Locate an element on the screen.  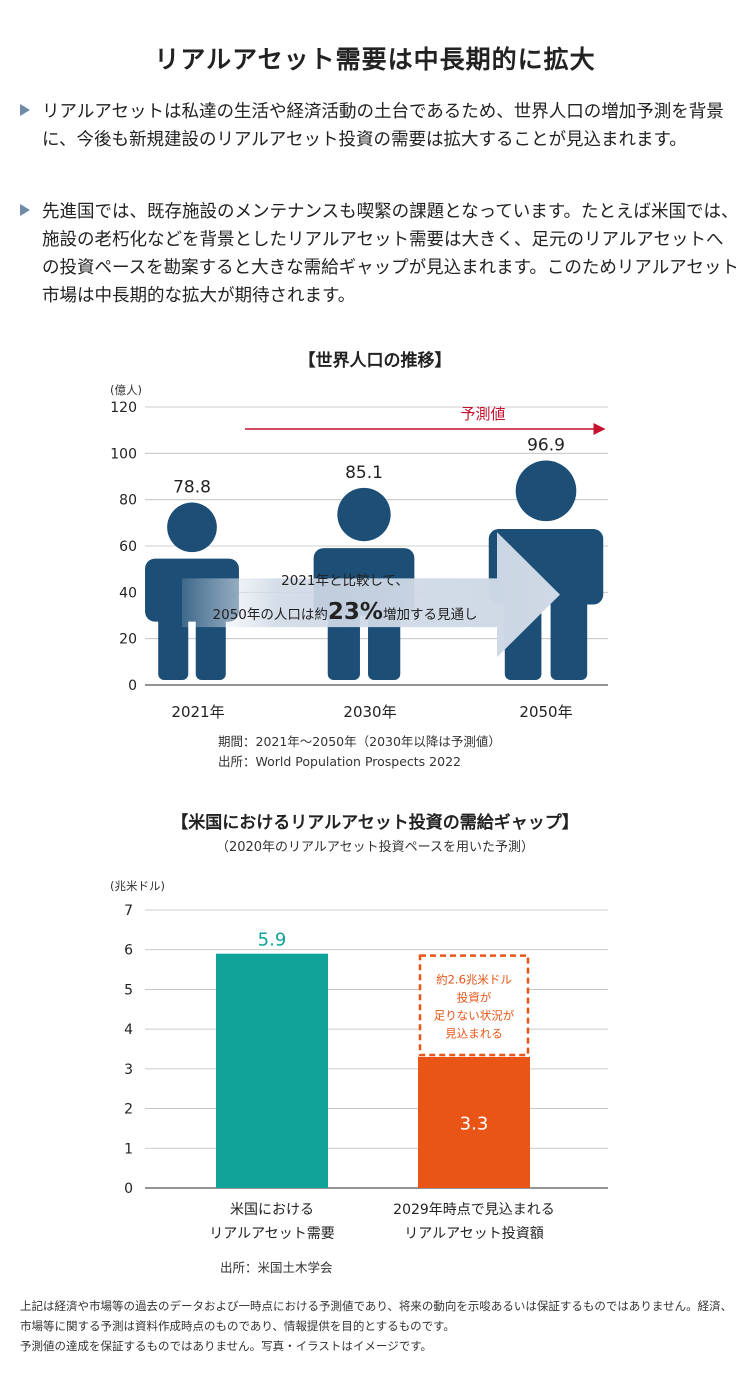
y-axis-unit: (兆米ドル) is located at coordinates (137, 886).